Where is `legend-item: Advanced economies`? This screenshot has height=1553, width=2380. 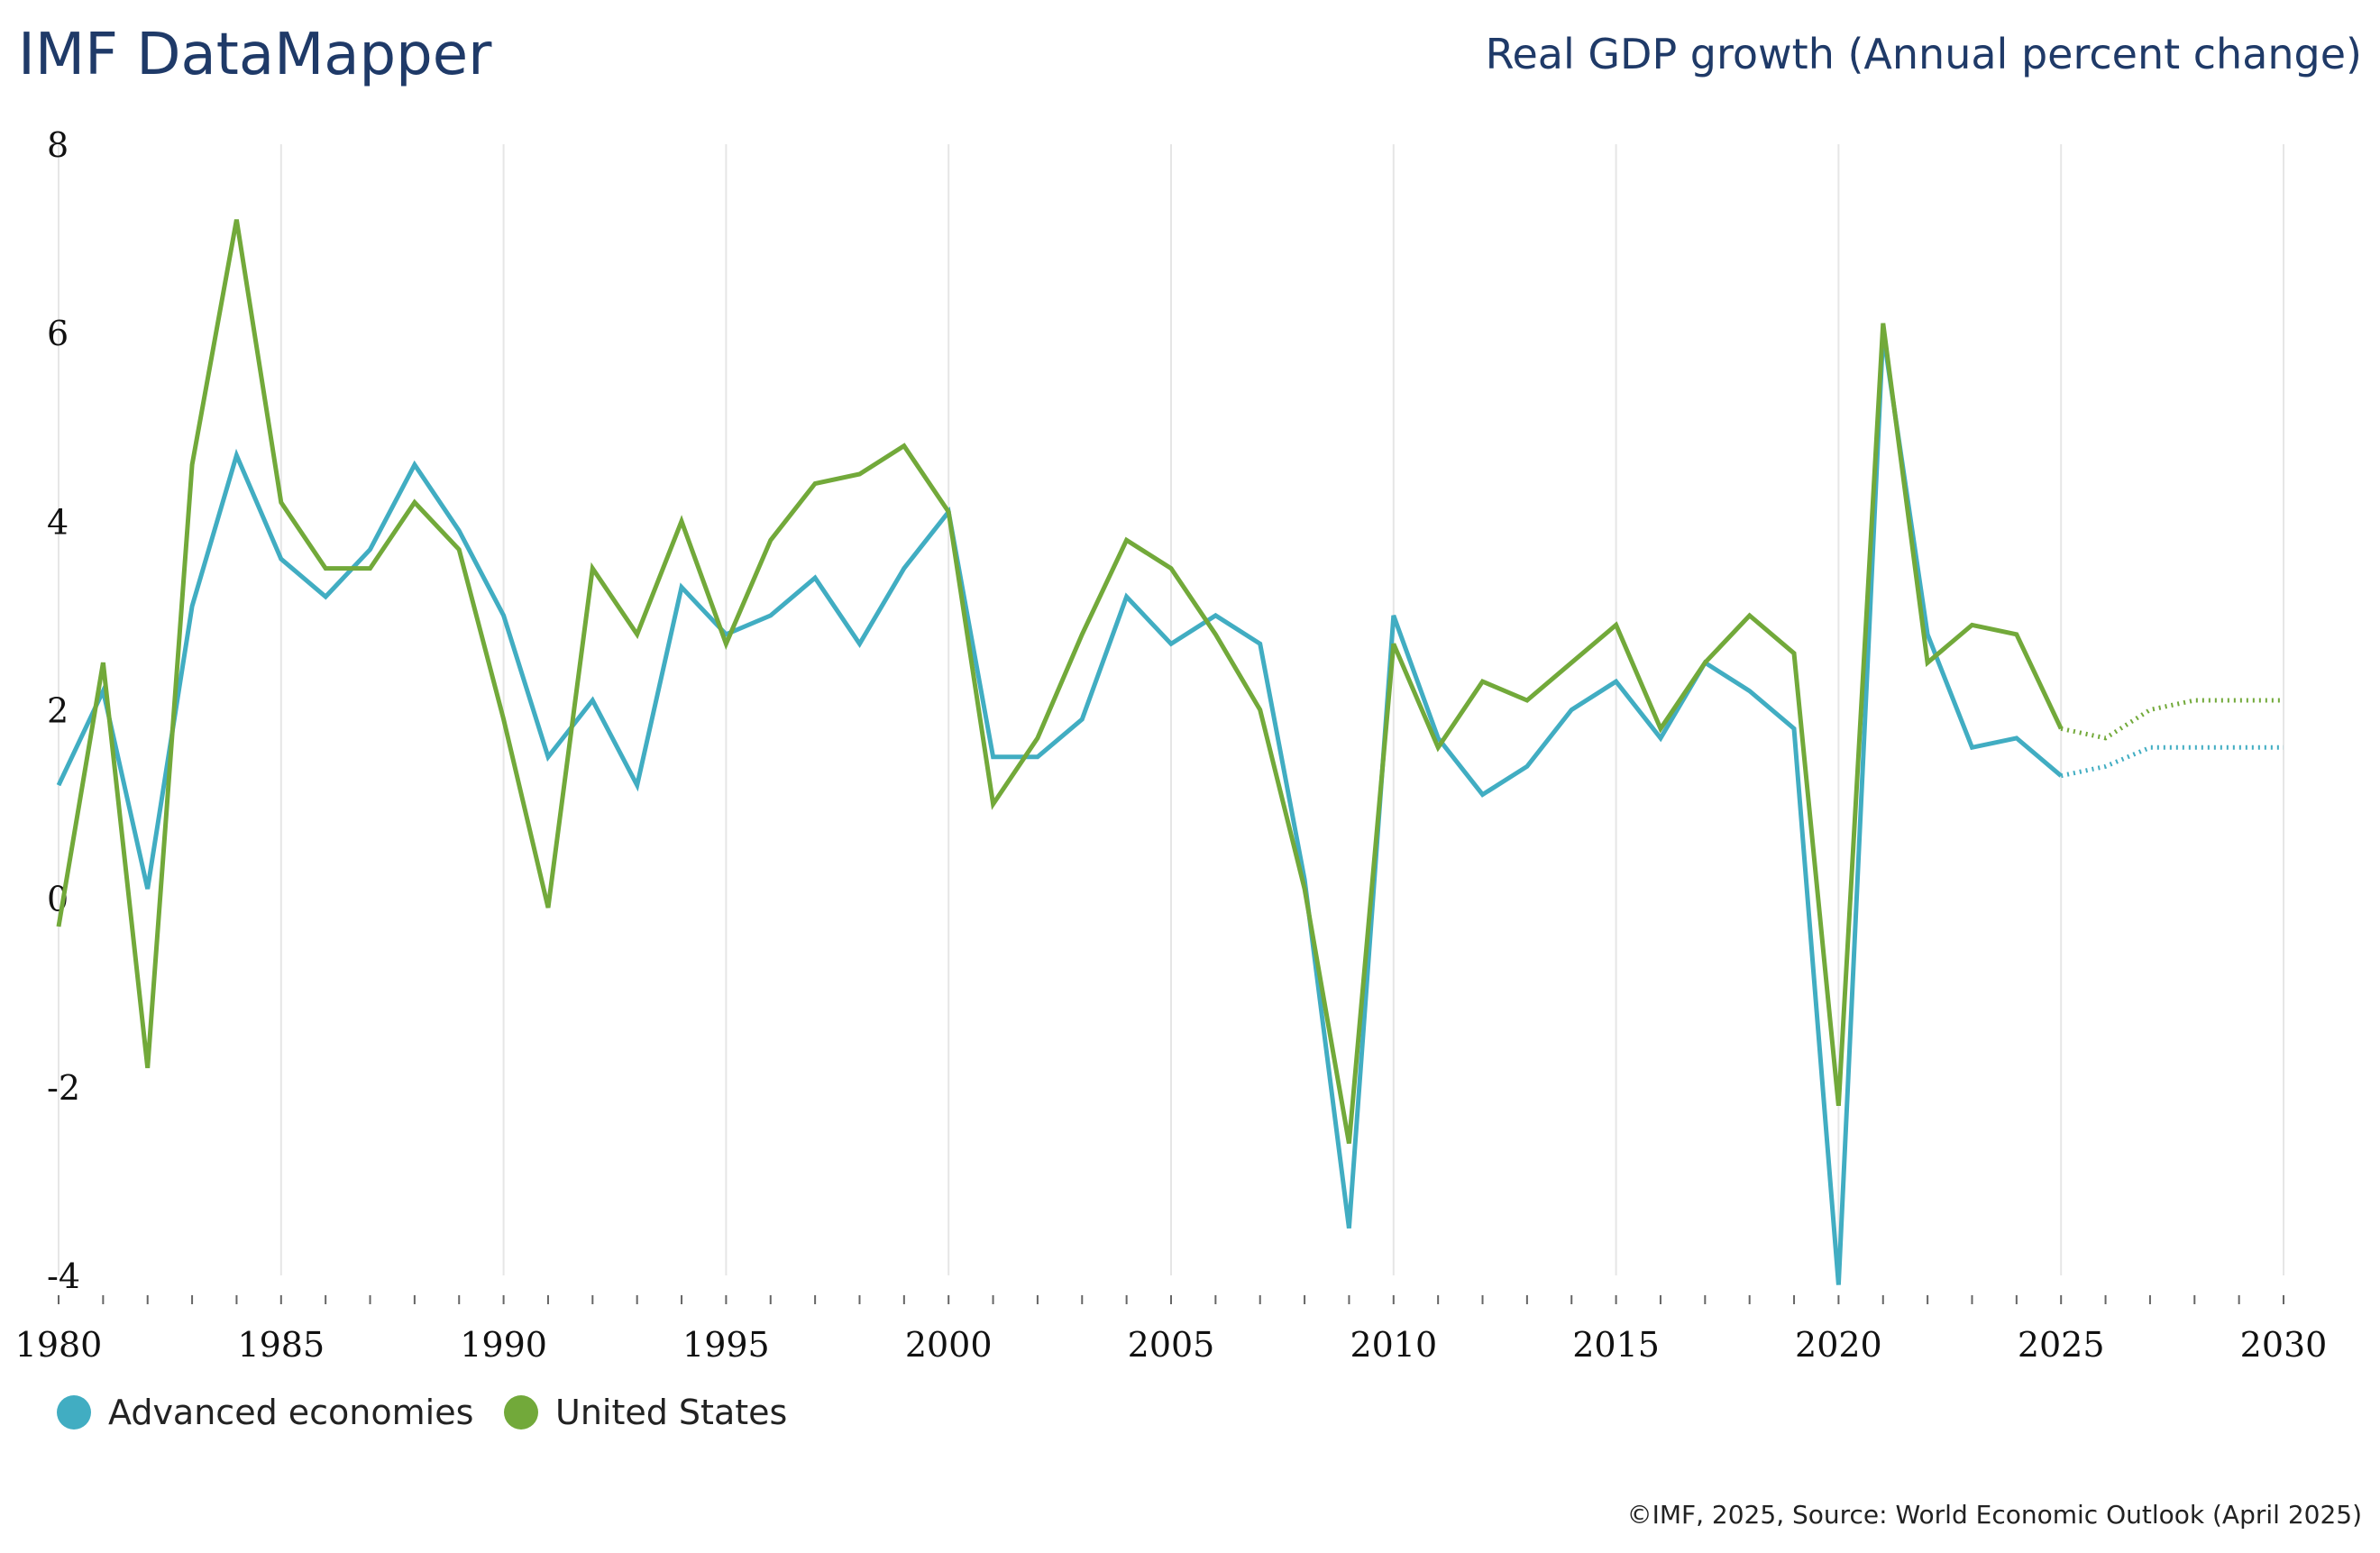 legend-item: Advanced economies is located at coordinates (265, 1412).